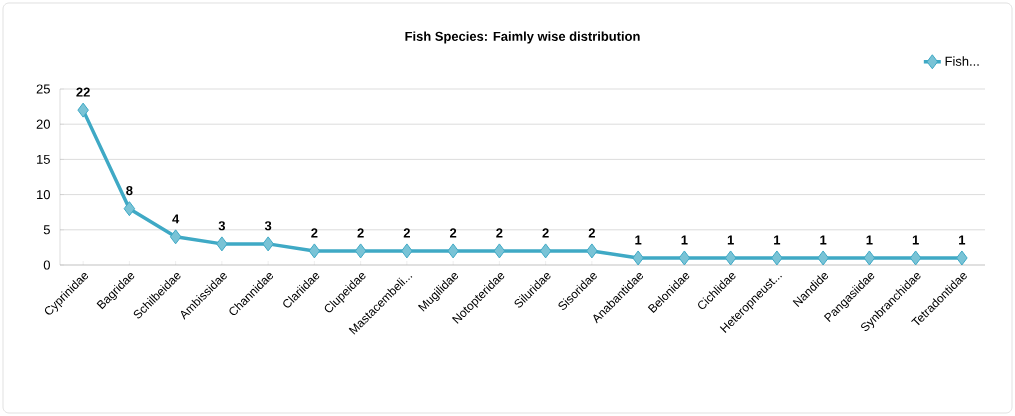  What do you see at coordinates (43, 124) in the screenshot?
I see `y-tick-label: 20` at bounding box center [43, 124].